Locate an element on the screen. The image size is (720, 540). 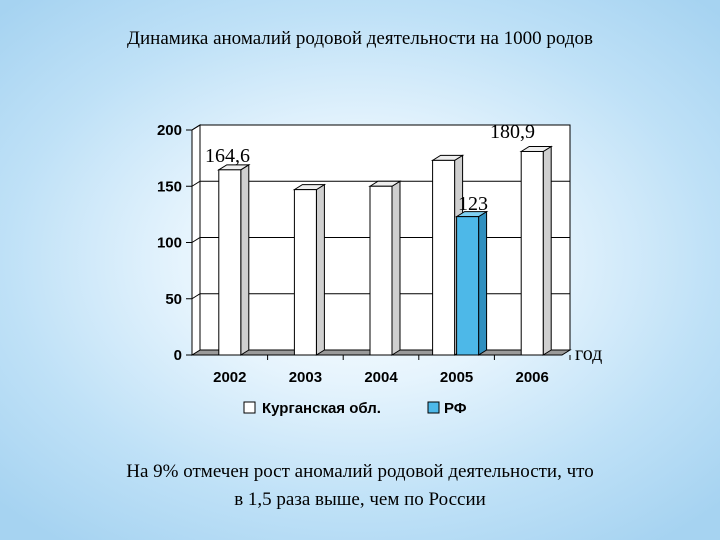
bar-kurgan-2006 is located at coordinates (532, 253).